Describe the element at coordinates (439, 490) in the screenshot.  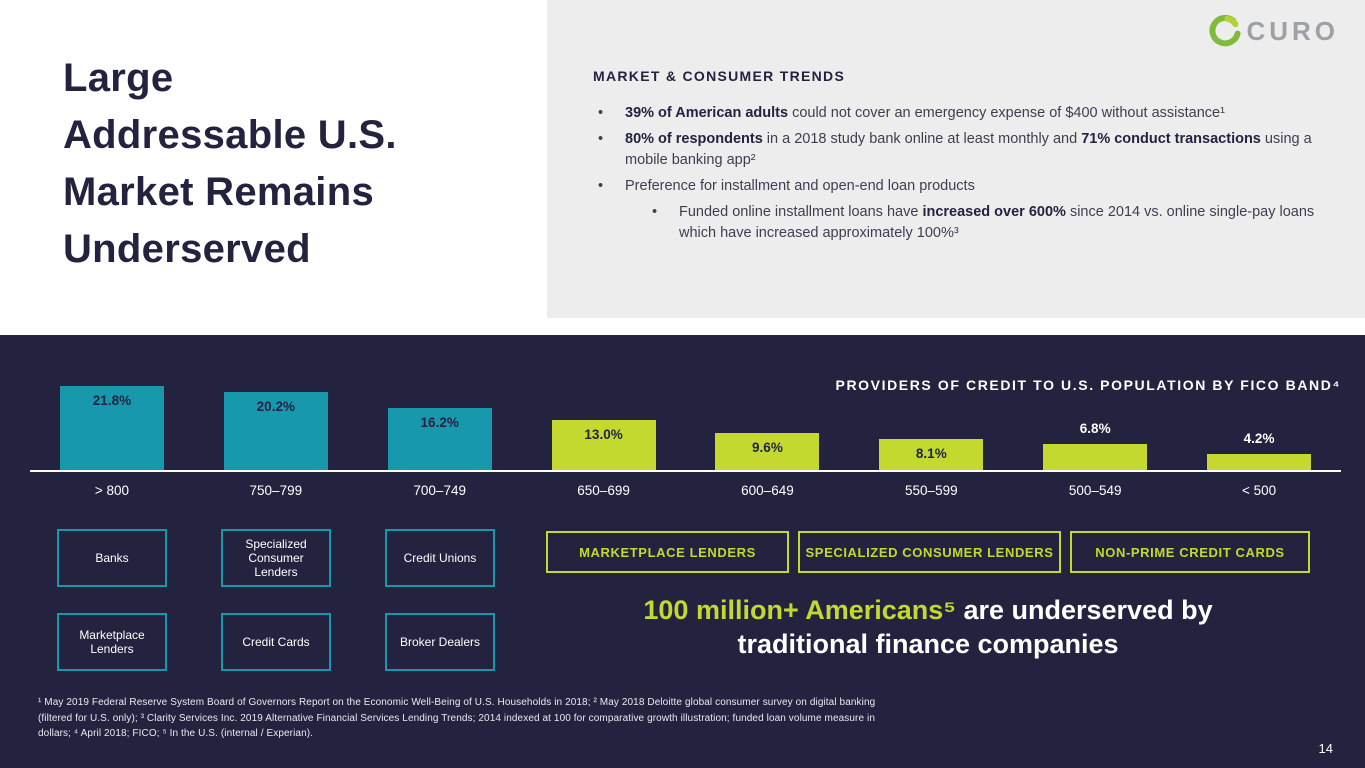
I see `category-label: 700–749` at that location.